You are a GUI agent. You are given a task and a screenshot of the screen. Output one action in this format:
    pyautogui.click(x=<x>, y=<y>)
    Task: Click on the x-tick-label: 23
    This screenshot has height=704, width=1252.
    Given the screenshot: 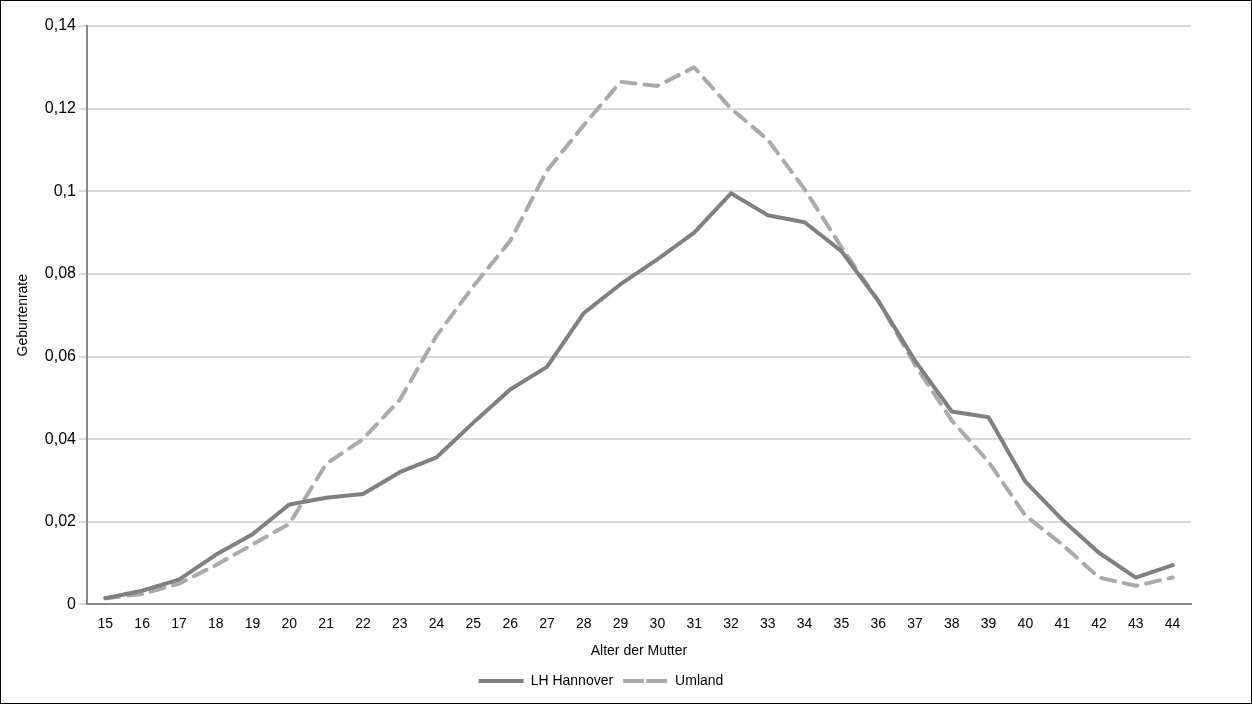 What is the action you would take?
    pyautogui.click(x=399, y=622)
    